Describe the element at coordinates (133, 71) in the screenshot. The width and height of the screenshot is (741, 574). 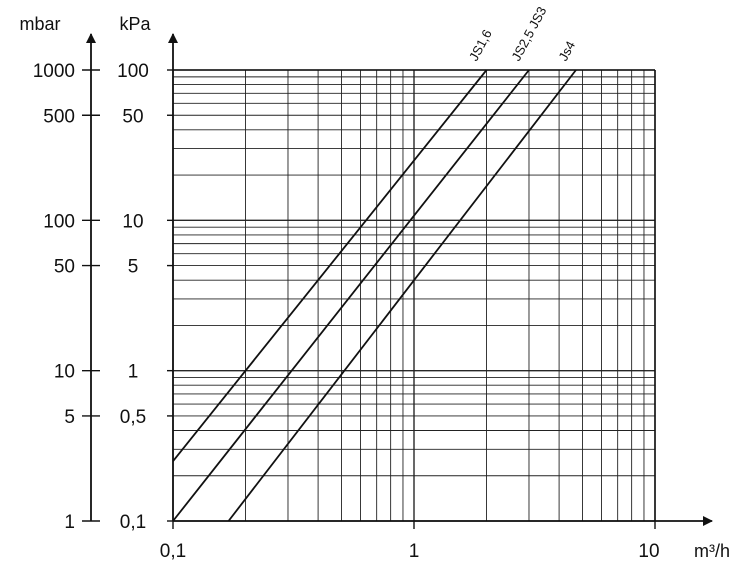
I see `kpa-tick-label: 100` at that location.